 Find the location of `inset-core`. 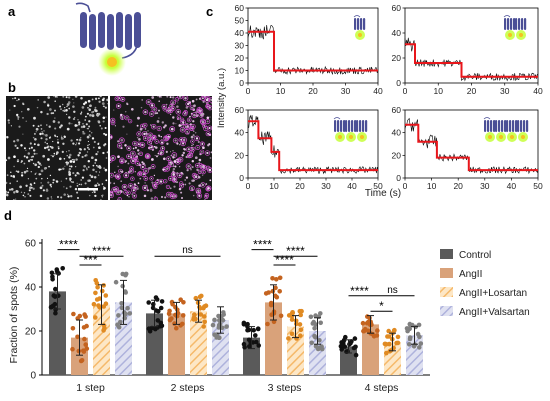

inset-core is located at coordinates (501, 137).